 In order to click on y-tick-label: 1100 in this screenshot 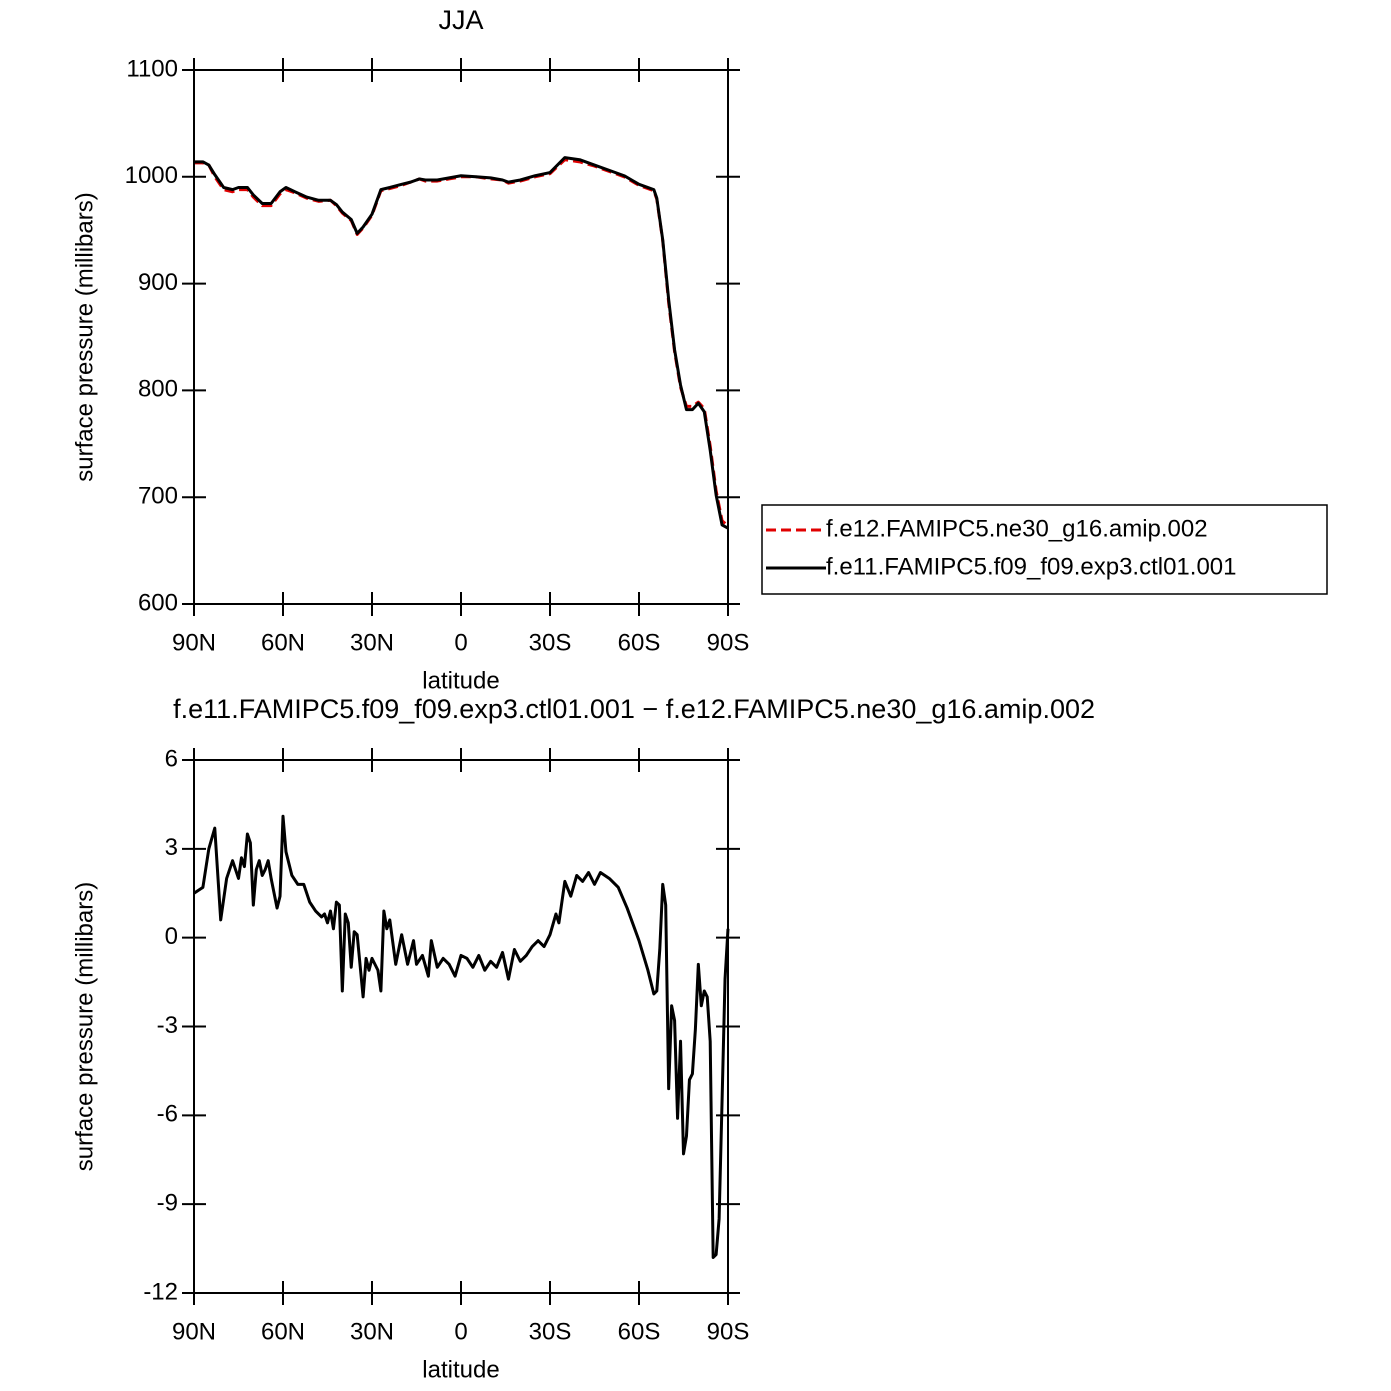, I will do `click(152, 68)`.